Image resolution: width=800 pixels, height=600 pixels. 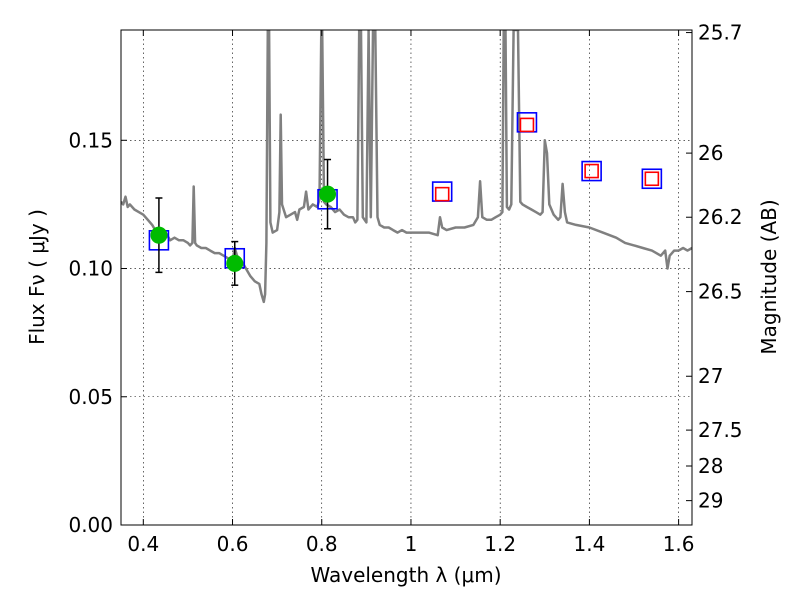 I want to click on x-tick-label: 1.6, so click(x=679, y=544).